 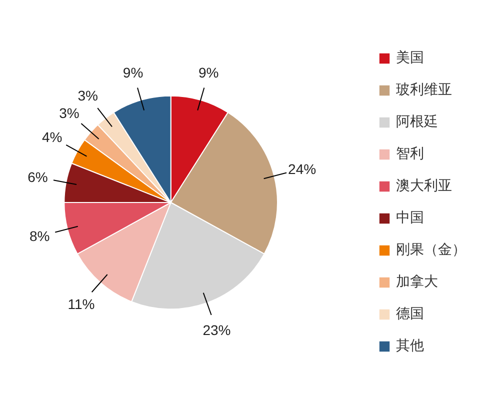 I want to click on data-label: 6%, so click(x=38, y=177).